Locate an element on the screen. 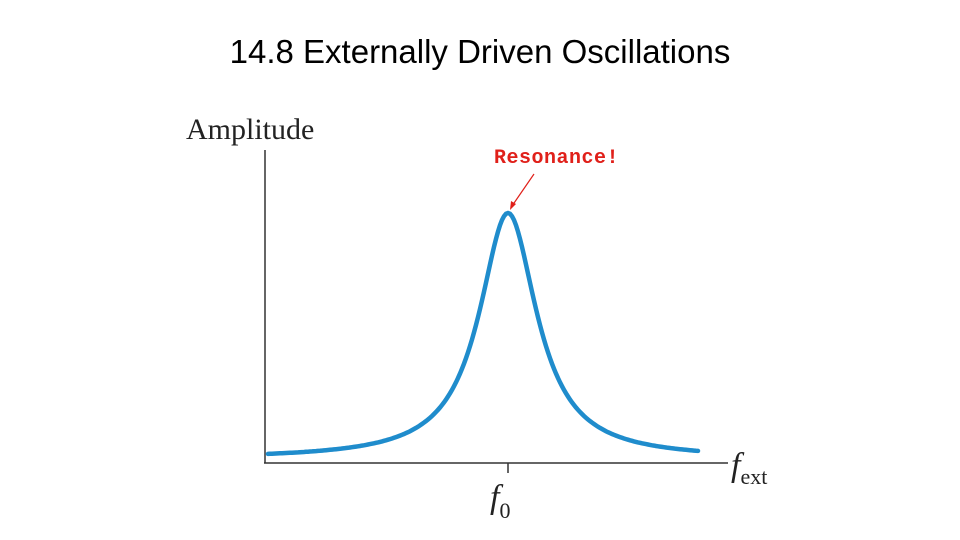  tick-label: f0 is located at coordinates (500, 501).